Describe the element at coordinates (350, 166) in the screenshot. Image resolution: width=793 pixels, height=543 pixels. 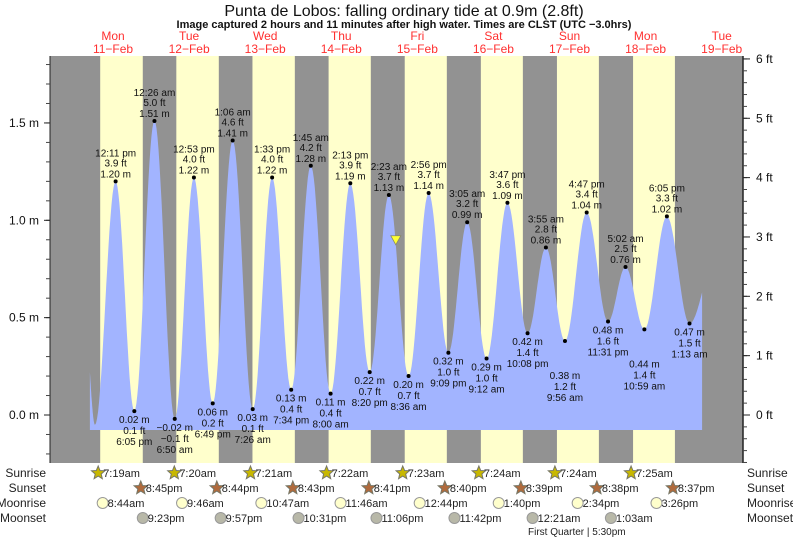
I see `high-tide-label-group: 2:13 pm3.9 ft1.19 m` at that location.